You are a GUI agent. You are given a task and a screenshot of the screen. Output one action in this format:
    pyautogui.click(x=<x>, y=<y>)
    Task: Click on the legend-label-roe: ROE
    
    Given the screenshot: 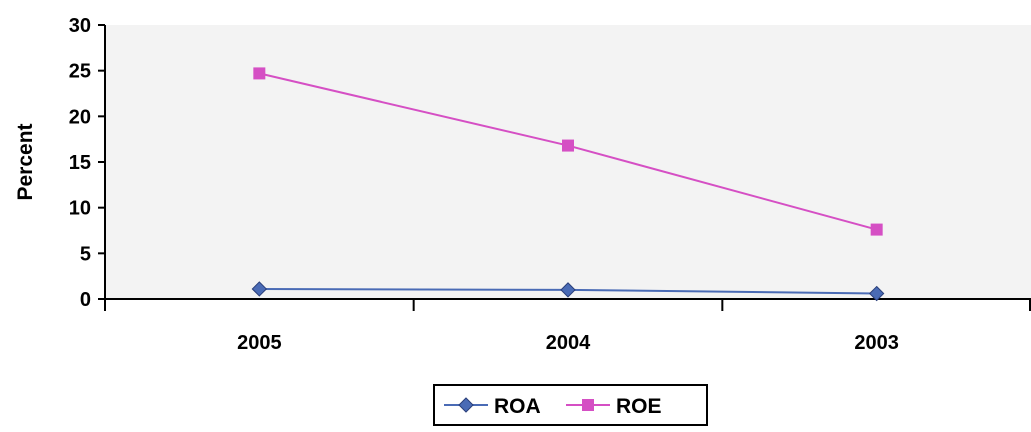 What is the action you would take?
    pyautogui.click(x=639, y=406)
    